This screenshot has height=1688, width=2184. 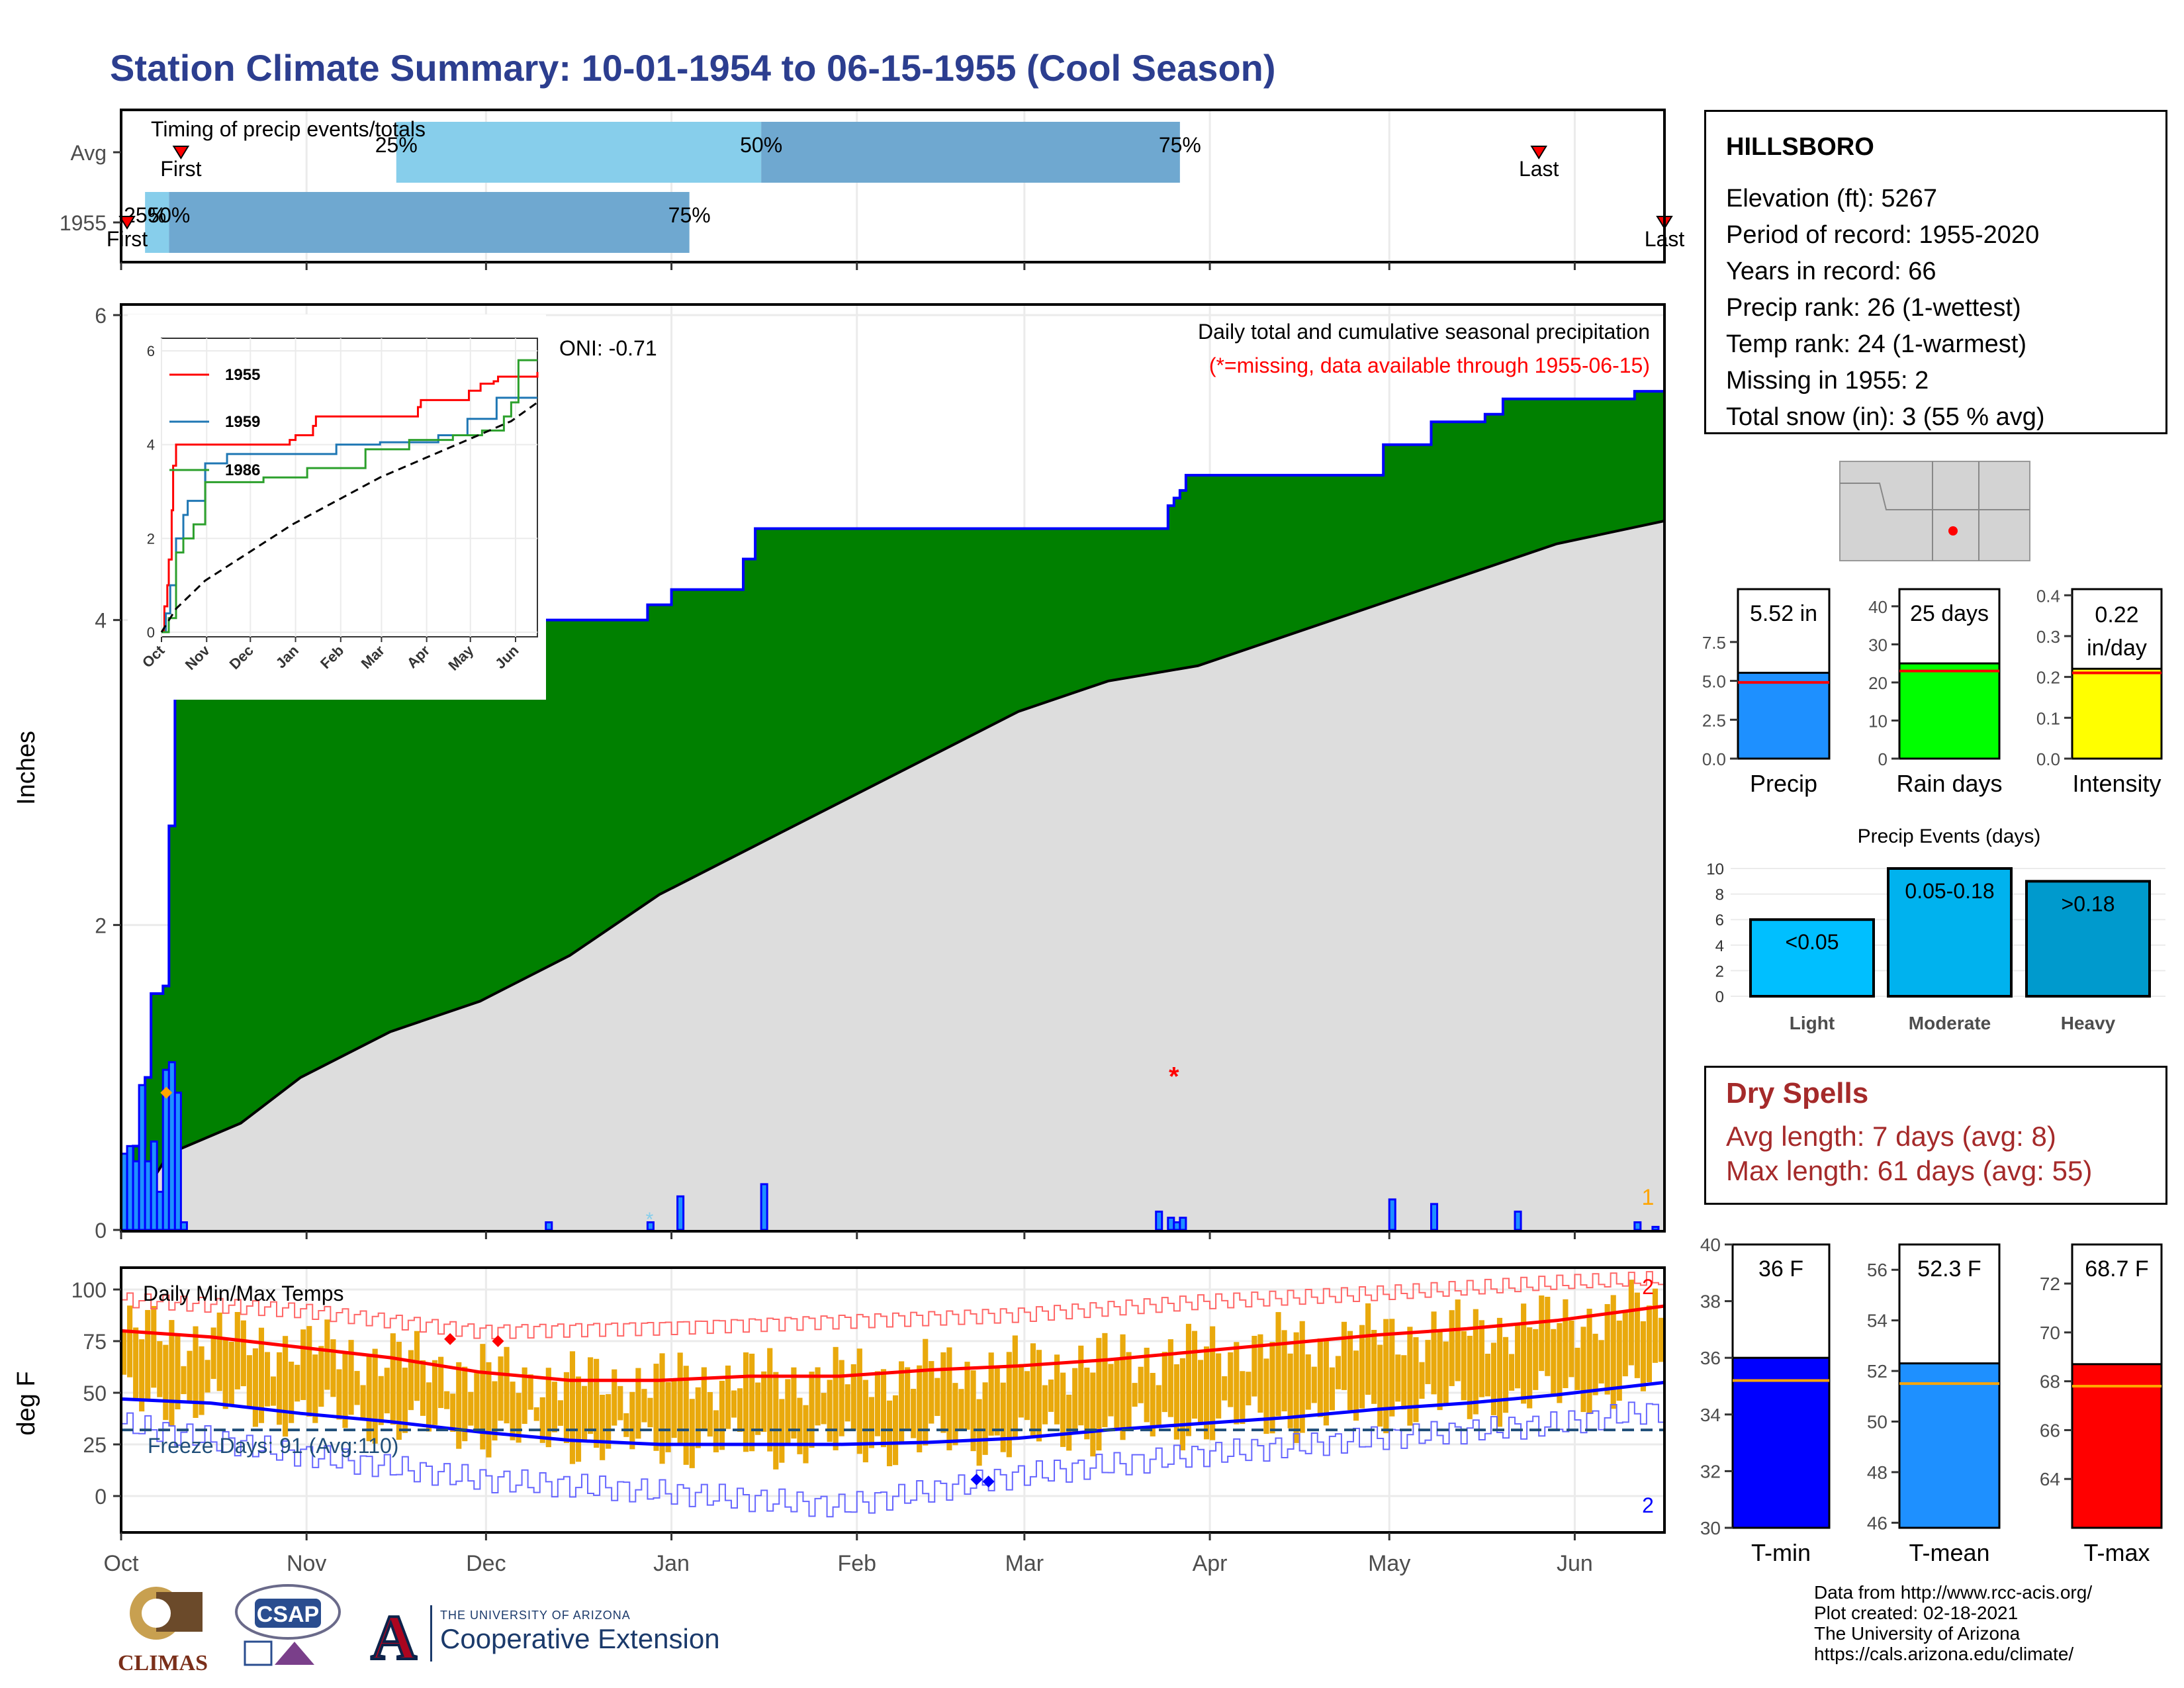 I want to click on precip-events-bar-label: >0.18, so click(x=2088, y=903).